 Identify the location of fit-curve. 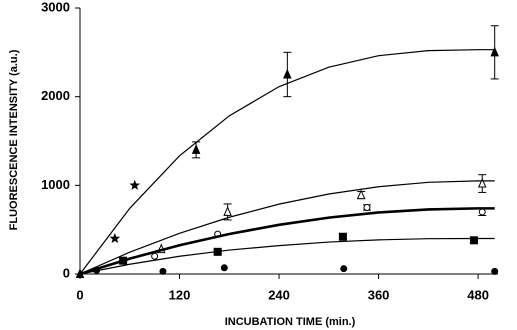
(287, 256).